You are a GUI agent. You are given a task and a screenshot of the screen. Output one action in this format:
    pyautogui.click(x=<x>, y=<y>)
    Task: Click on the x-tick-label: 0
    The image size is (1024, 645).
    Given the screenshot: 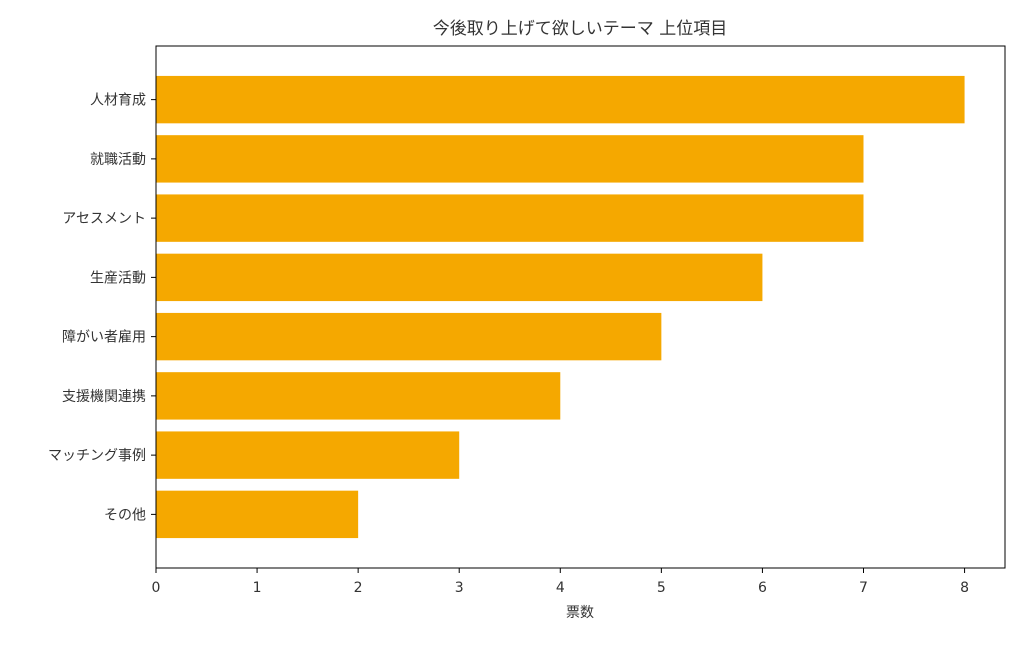 What is the action you would take?
    pyautogui.click(x=156, y=588)
    